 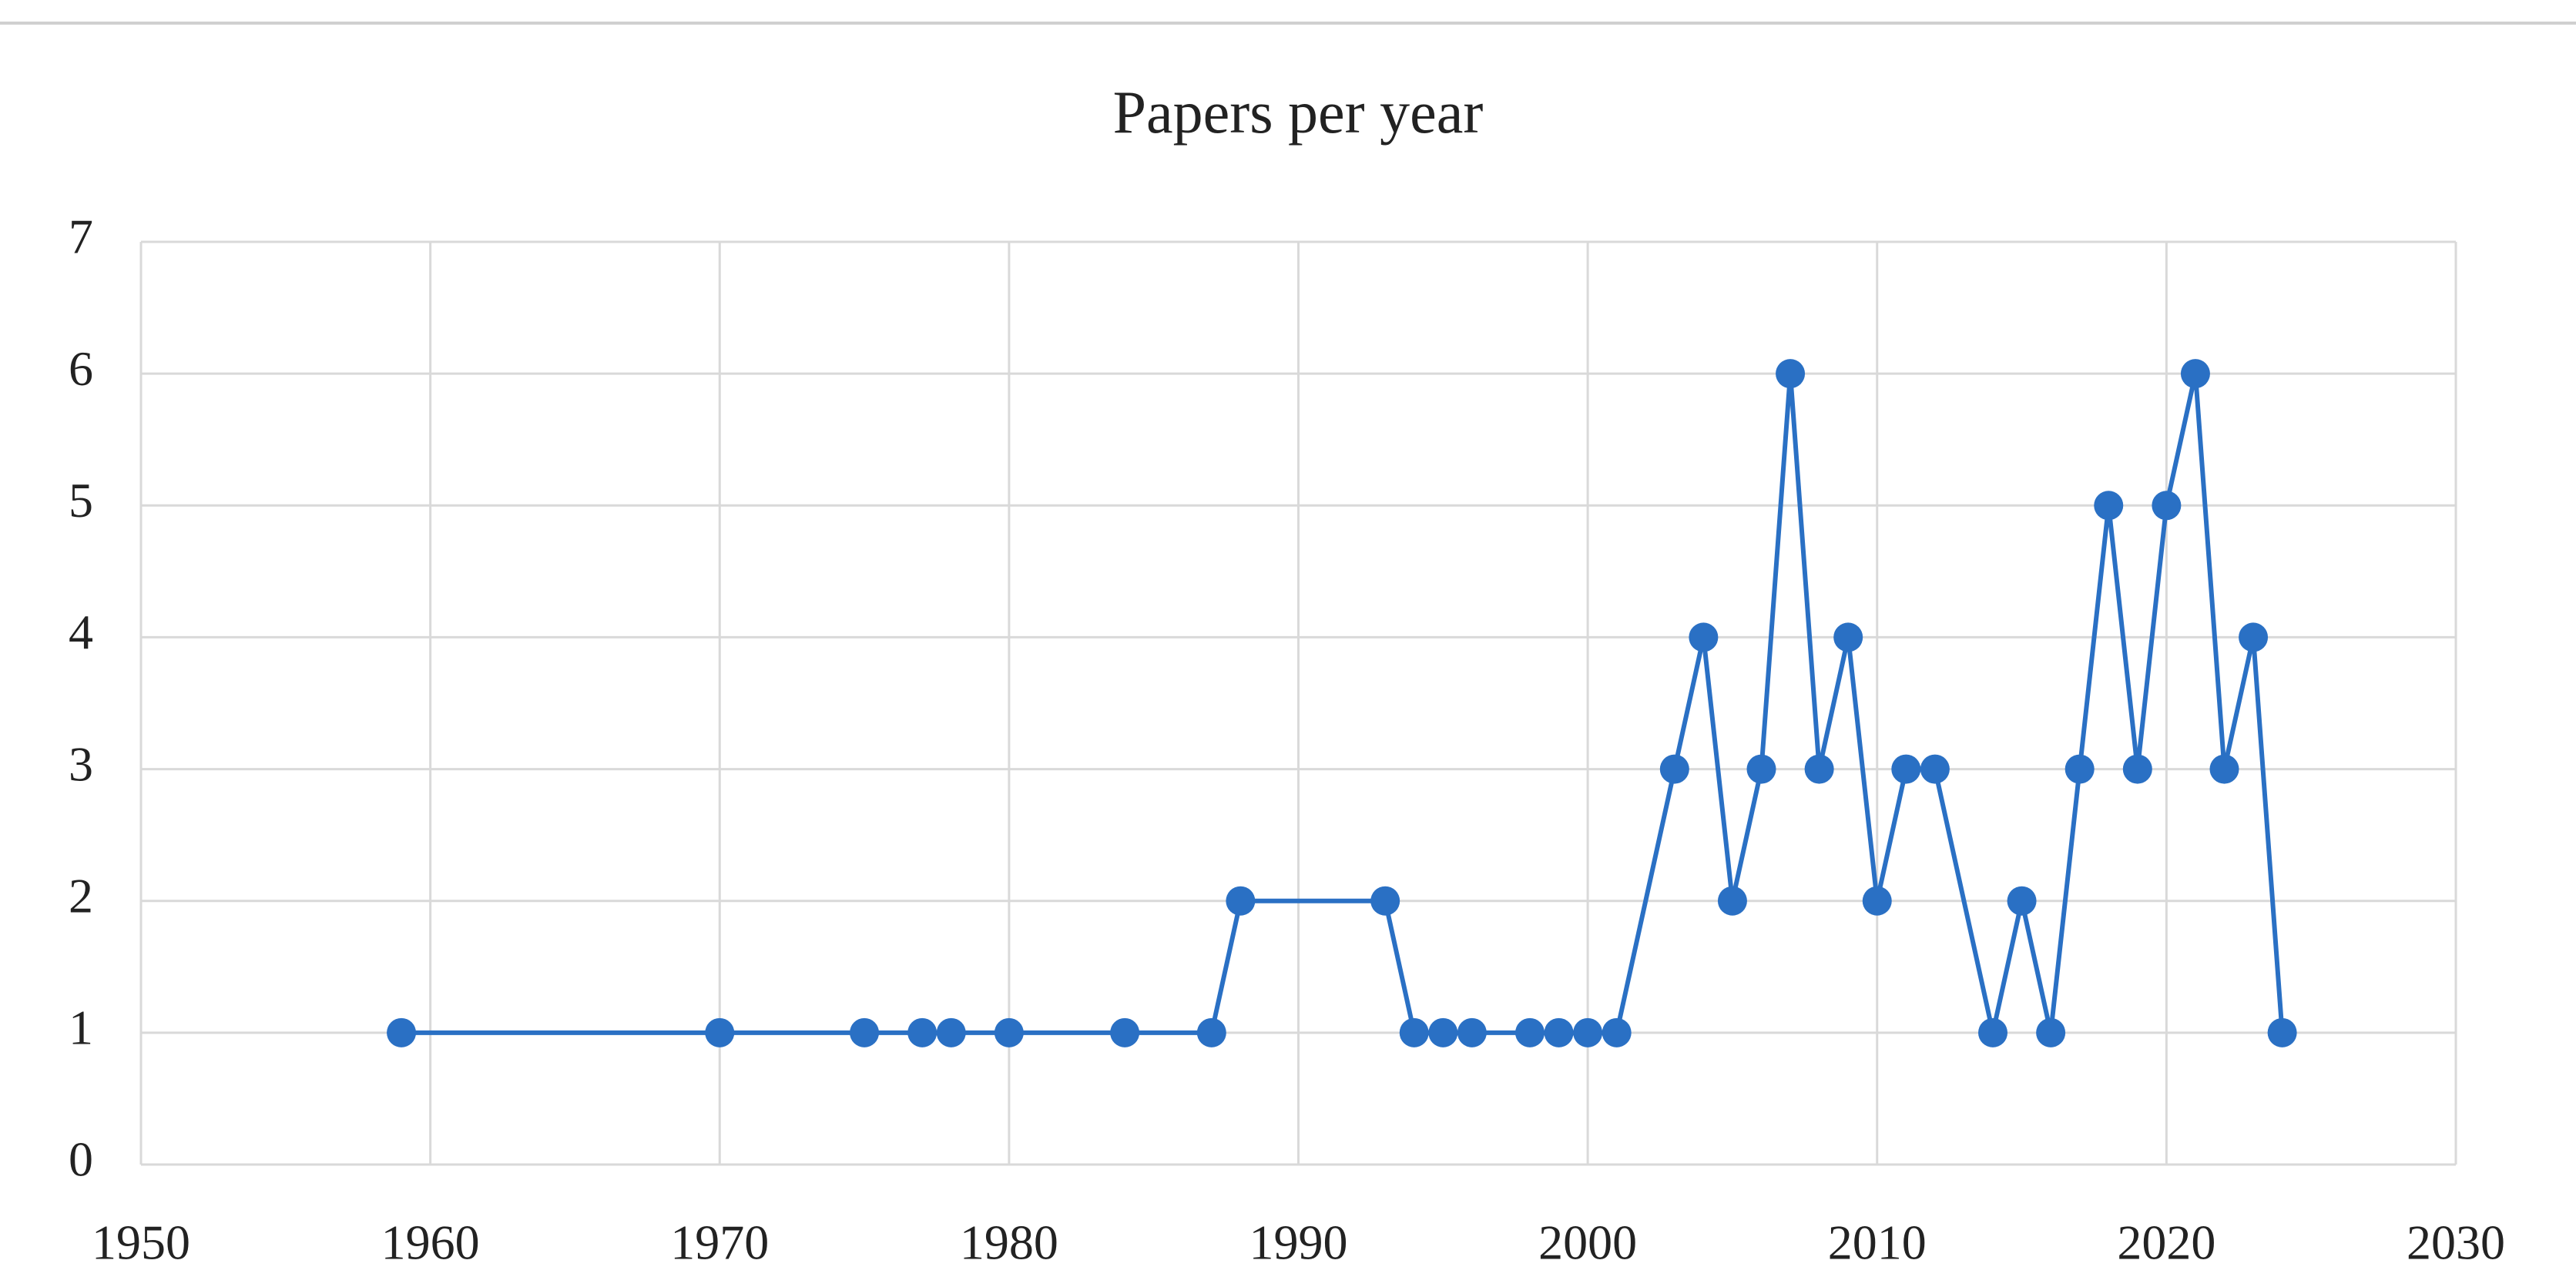 What do you see at coordinates (1587, 1242) in the screenshot?
I see `x-tick-label: 2000` at bounding box center [1587, 1242].